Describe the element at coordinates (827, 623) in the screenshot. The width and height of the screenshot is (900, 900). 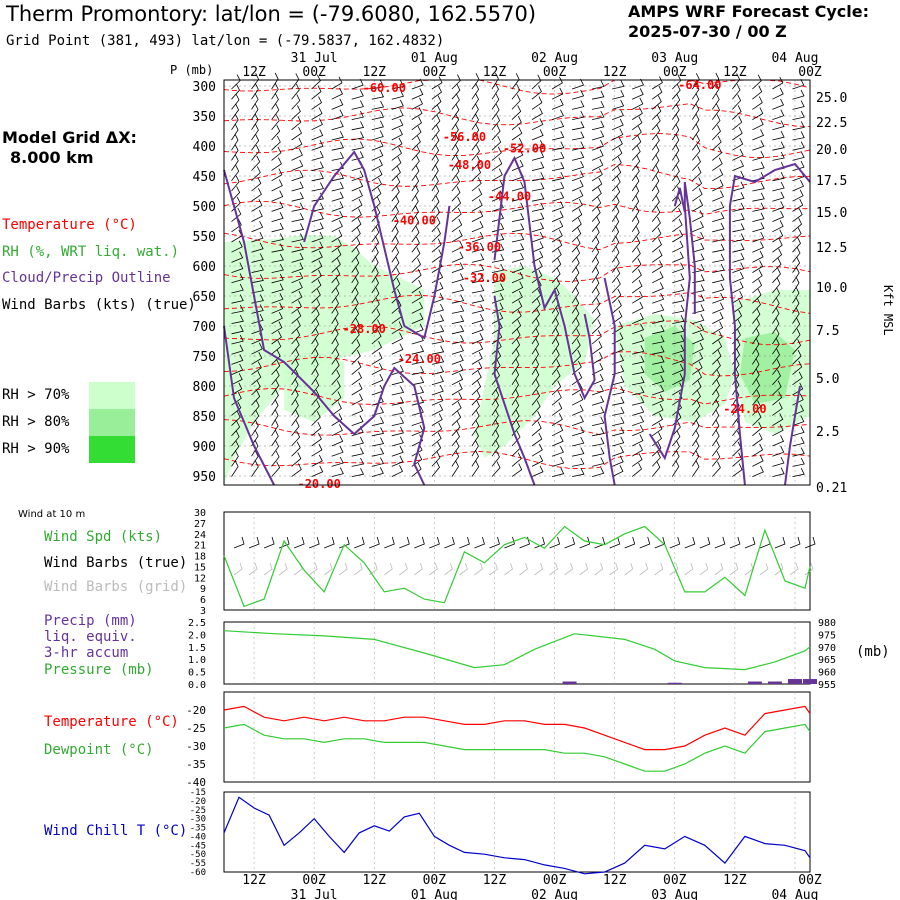
I see `pressure-tick-label-right: 980` at that location.